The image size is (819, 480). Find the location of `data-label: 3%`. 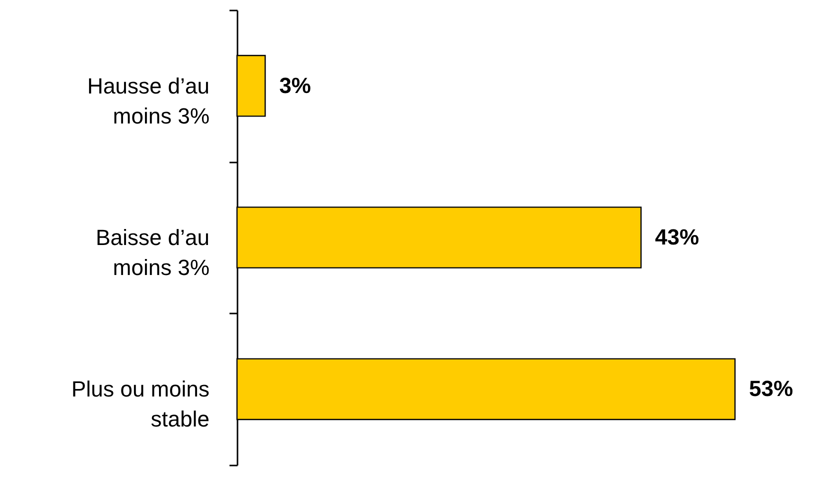

data-label: 3% is located at coordinates (295, 85).